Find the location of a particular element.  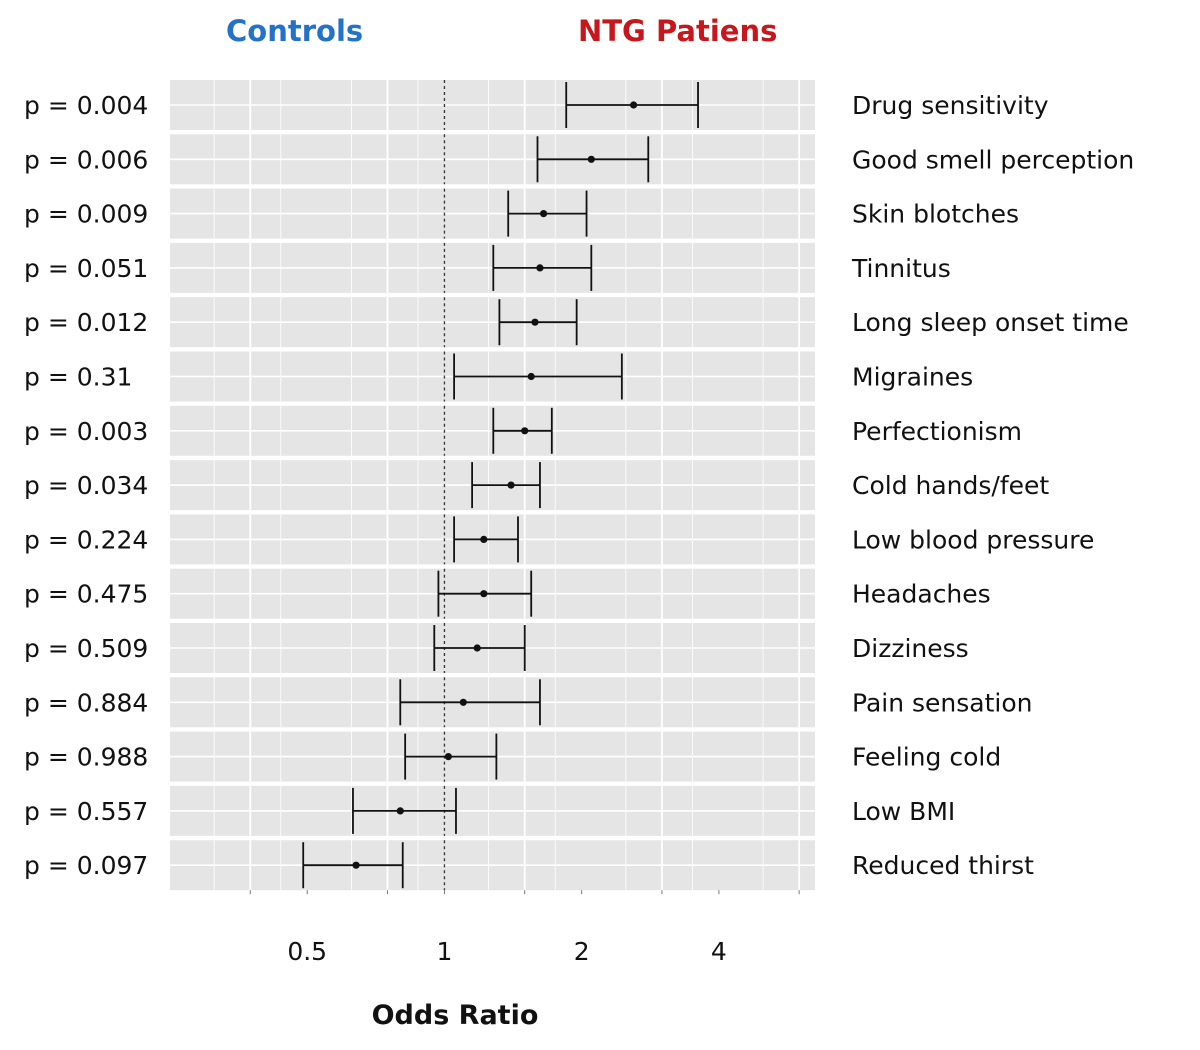

p-value-label: p = 0.475 is located at coordinates (86, 594).